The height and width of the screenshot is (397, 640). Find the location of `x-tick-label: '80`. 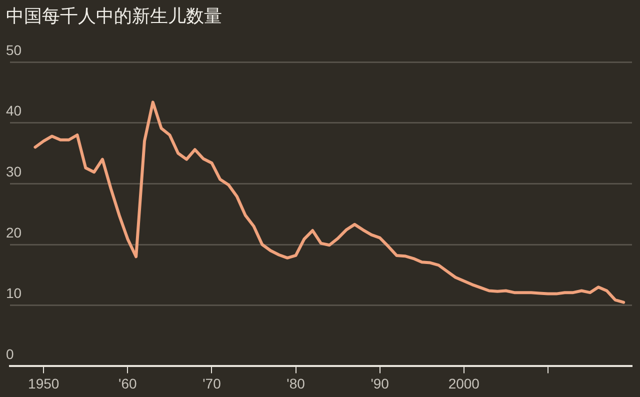

x-tick-label: '80 is located at coordinates (296, 383).